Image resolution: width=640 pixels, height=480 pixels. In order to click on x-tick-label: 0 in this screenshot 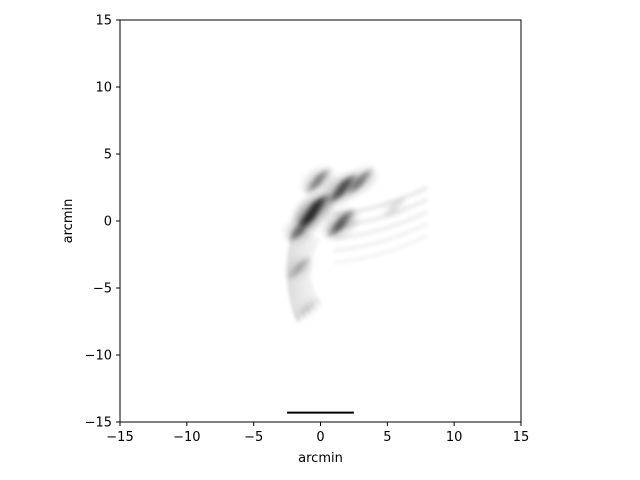, I will do `click(320, 437)`.